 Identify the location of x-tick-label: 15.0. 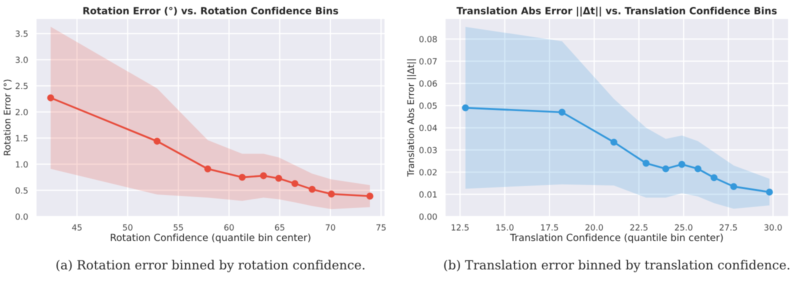
(505, 227).